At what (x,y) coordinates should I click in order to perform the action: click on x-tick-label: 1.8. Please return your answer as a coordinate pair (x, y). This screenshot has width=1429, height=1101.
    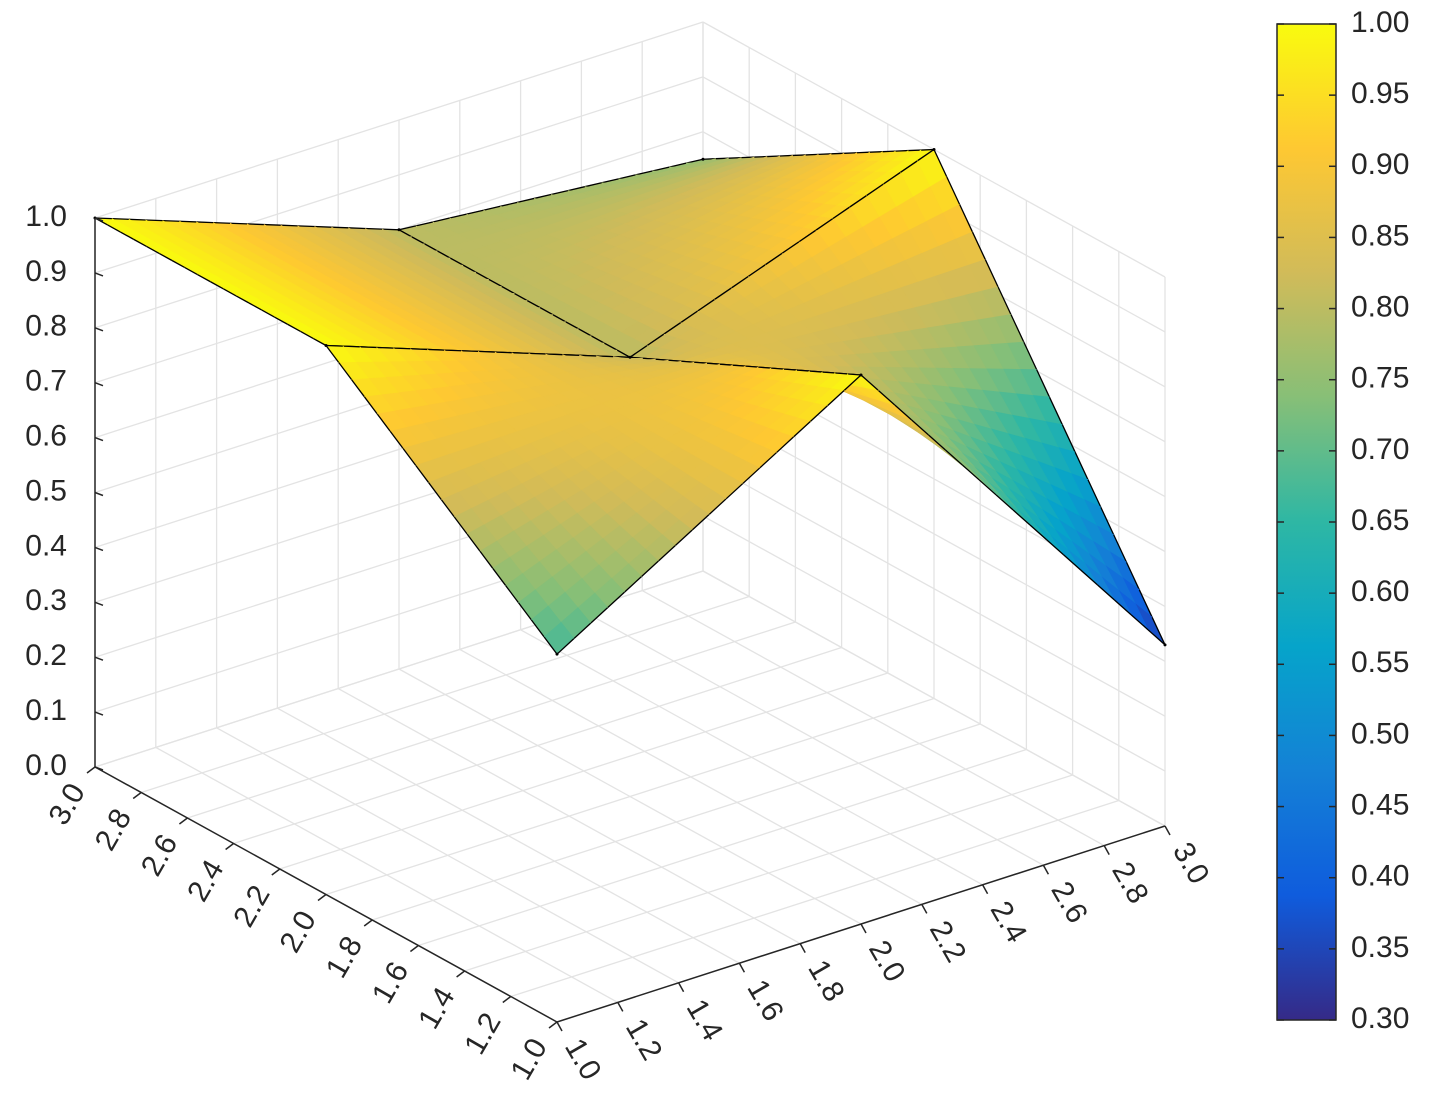
    Looking at the image, I should click on (825, 981).